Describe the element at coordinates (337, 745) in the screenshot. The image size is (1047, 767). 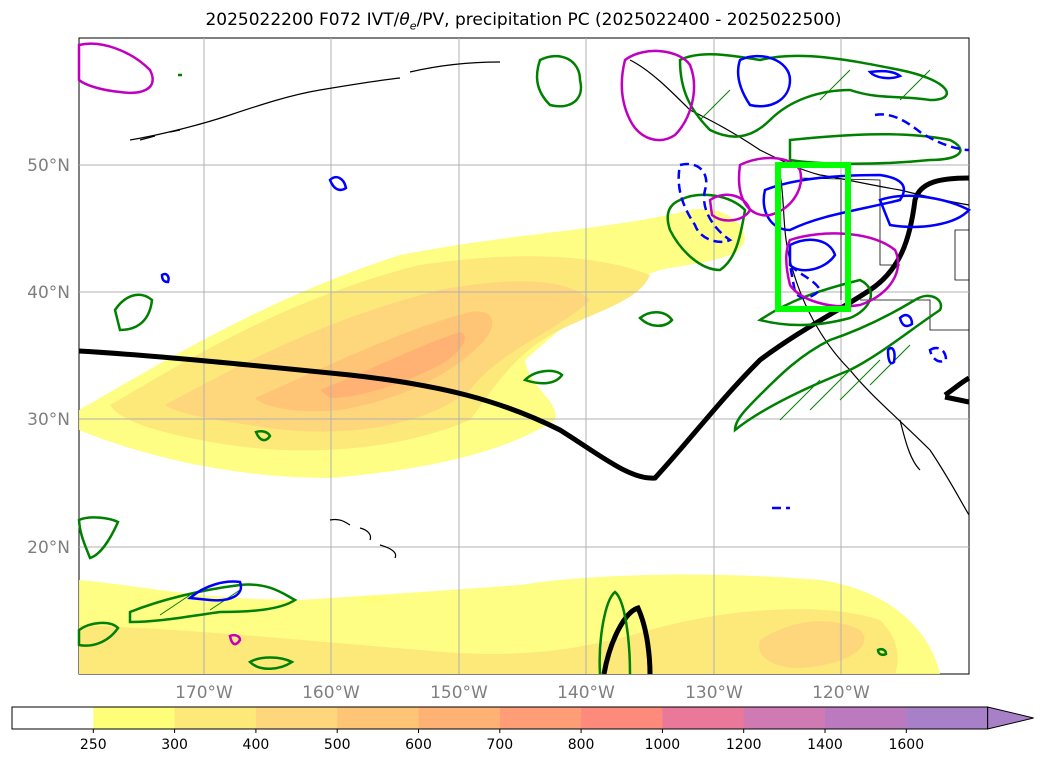
I see `colorbar-tick-label: 500` at that location.